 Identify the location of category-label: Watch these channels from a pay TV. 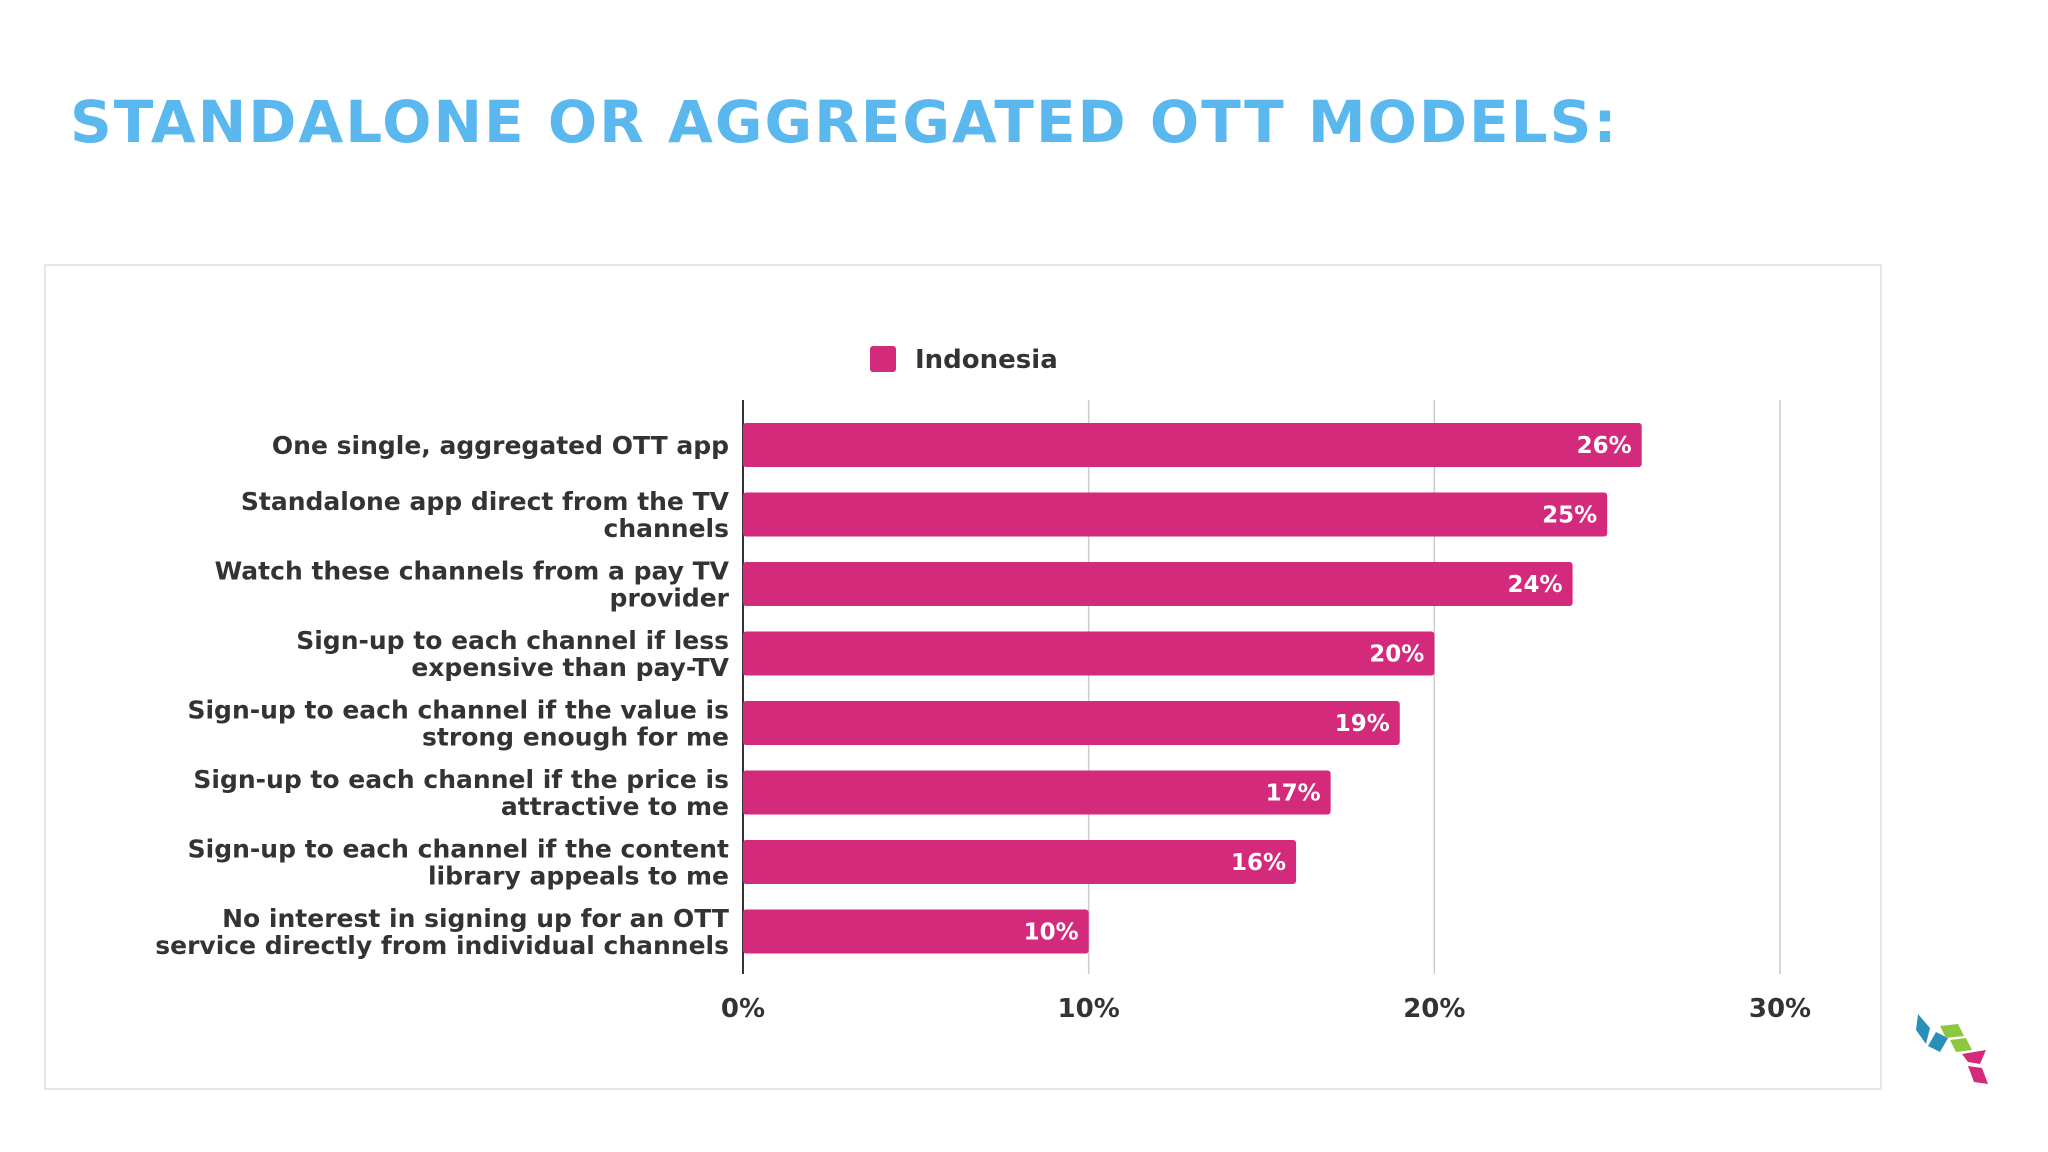
(472, 571).